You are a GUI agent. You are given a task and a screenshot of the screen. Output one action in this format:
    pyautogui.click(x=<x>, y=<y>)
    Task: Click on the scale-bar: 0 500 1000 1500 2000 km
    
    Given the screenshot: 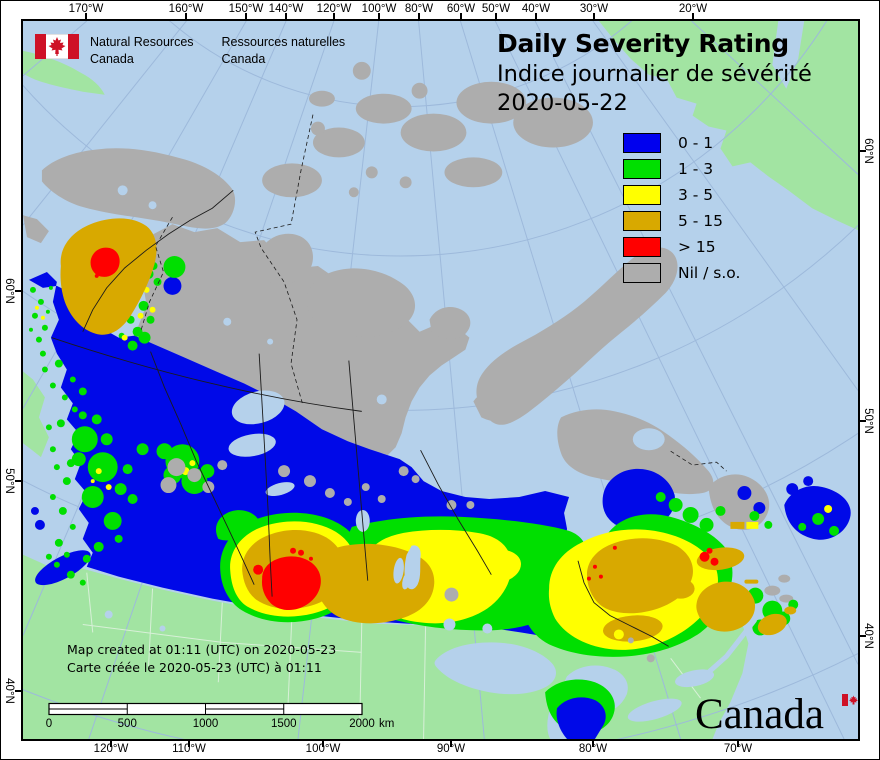 What is the action you would take?
    pyautogui.click(x=229, y=719)
    